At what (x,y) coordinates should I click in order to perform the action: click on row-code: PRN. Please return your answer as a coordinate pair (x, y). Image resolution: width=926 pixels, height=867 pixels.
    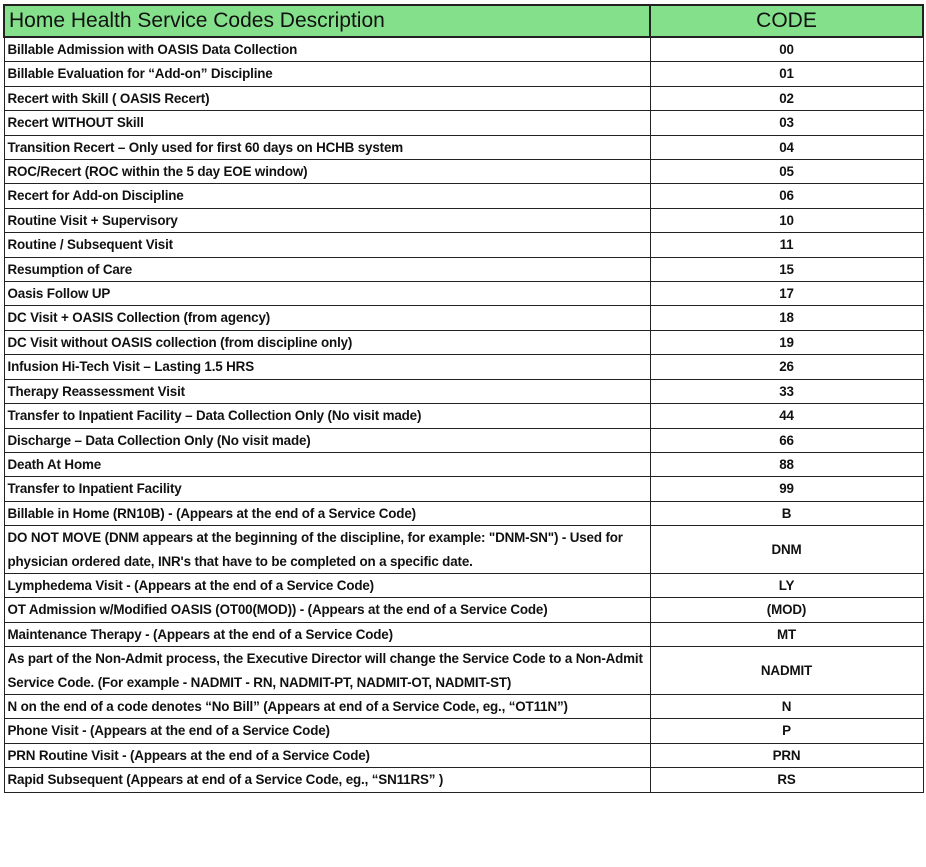
    Looking at the image, I should click on (786, 755).